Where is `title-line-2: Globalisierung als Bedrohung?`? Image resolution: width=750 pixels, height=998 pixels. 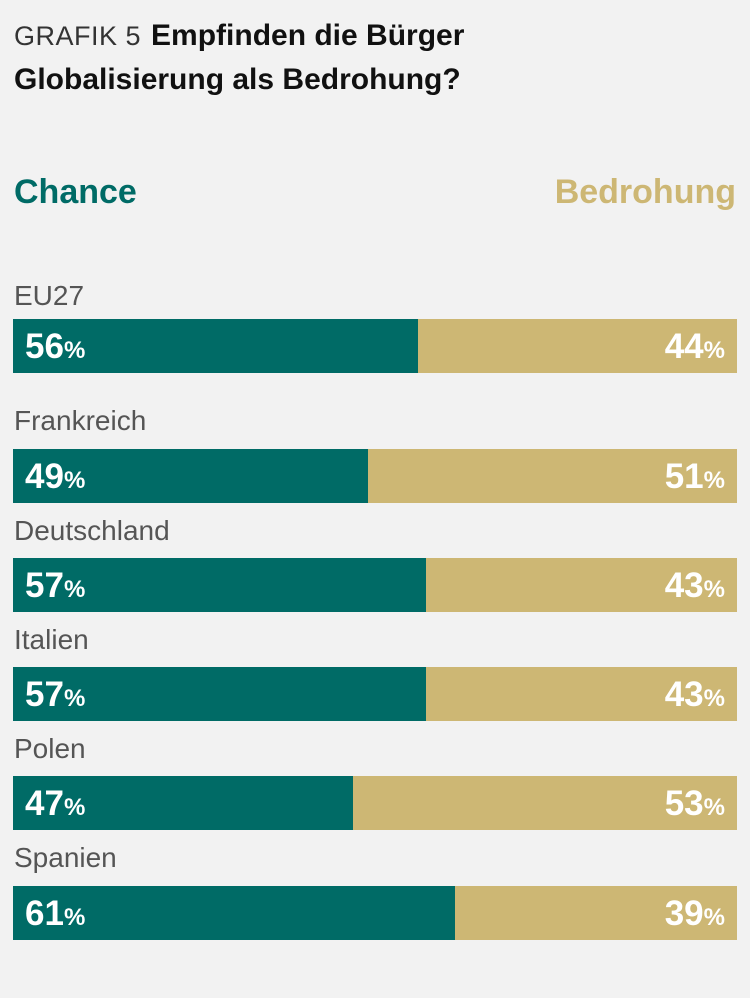 title-line-2: Globalisierung als Bedrohung? is located at coordinates (374, 80).